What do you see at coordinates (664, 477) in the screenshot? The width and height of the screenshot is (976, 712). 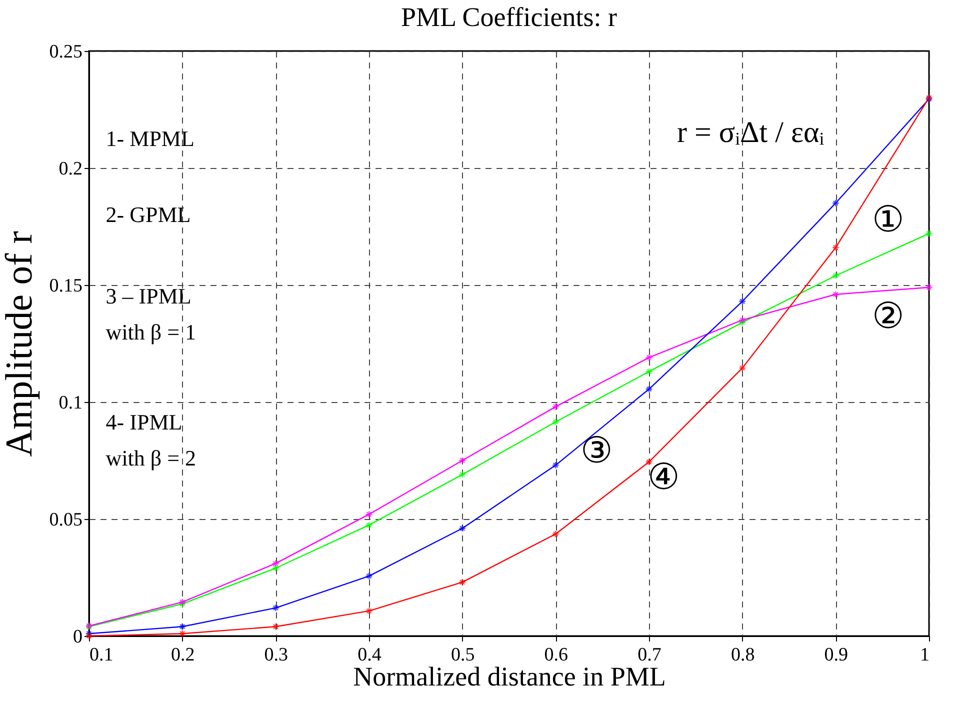 I see `annotation: ④` at bounding box center [664, 477].